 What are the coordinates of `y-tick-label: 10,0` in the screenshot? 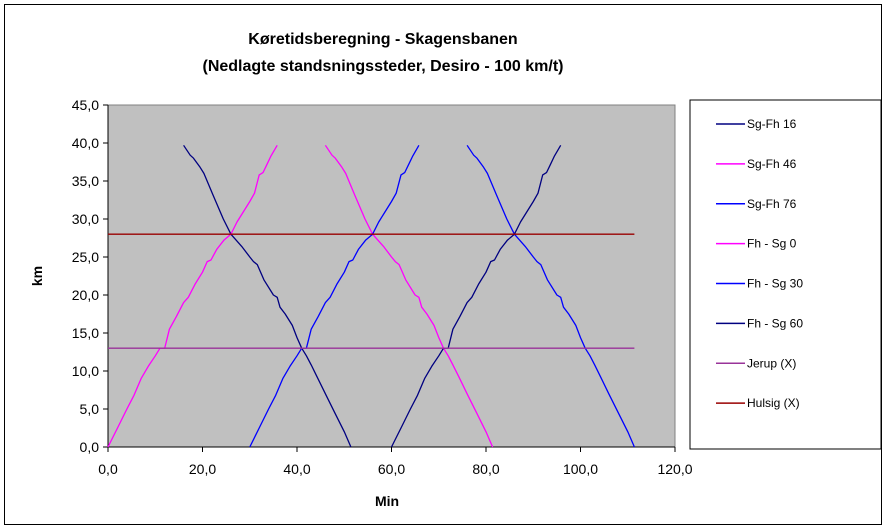 It's located at (85, 371).